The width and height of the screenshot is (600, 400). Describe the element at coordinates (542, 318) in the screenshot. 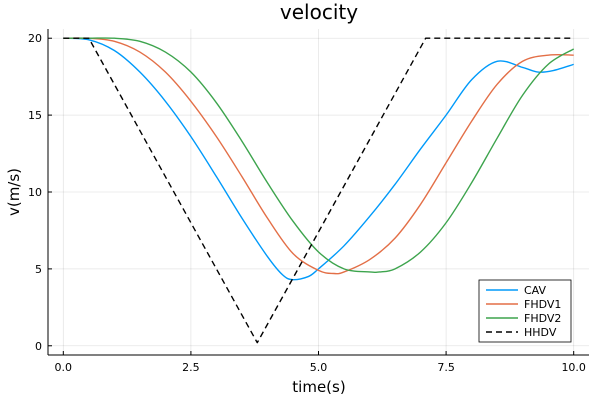

I see `legend-label-fhdv2: FHDV2` at that location.